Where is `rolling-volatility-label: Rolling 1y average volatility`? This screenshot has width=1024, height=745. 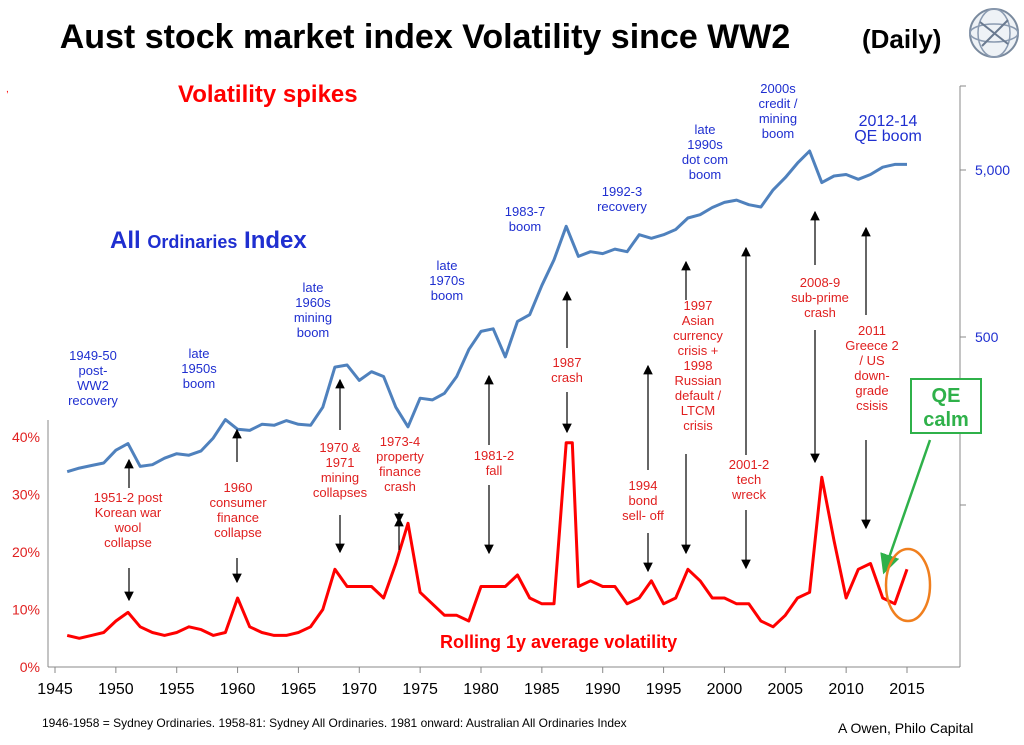
rolling-volatility-label: Rolling 1y average volatility is located at coordinates (558, 642).